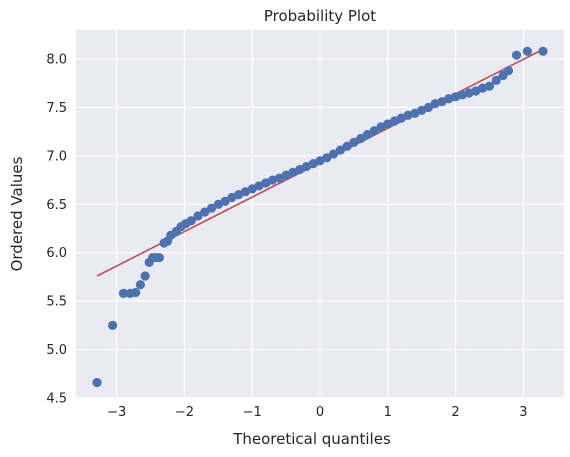 This screenshot has width=570, height=457. What do you see at coordinates (56, 399) in the screenshot?
I see `y-tick-label: 4.5` at bounding box center [56, 399].